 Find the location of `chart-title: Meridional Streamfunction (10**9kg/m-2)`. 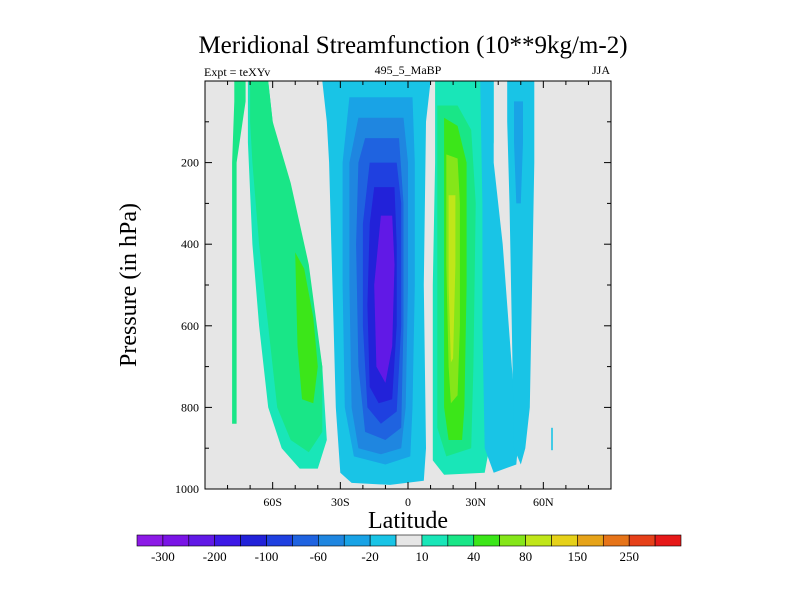

chart-title: Meridional Streamfunction (10**9kg/m-2) is located at coordinates (412, 45).